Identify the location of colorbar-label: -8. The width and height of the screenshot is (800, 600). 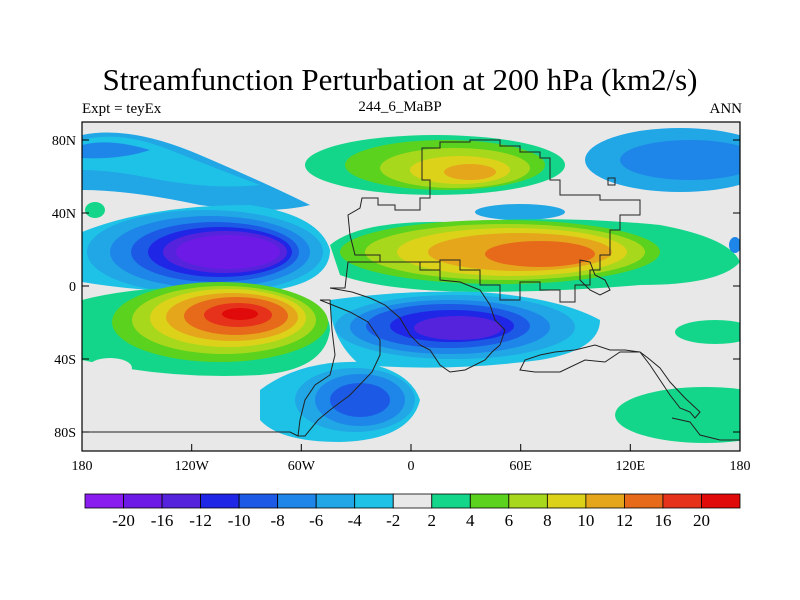
(278, 520).